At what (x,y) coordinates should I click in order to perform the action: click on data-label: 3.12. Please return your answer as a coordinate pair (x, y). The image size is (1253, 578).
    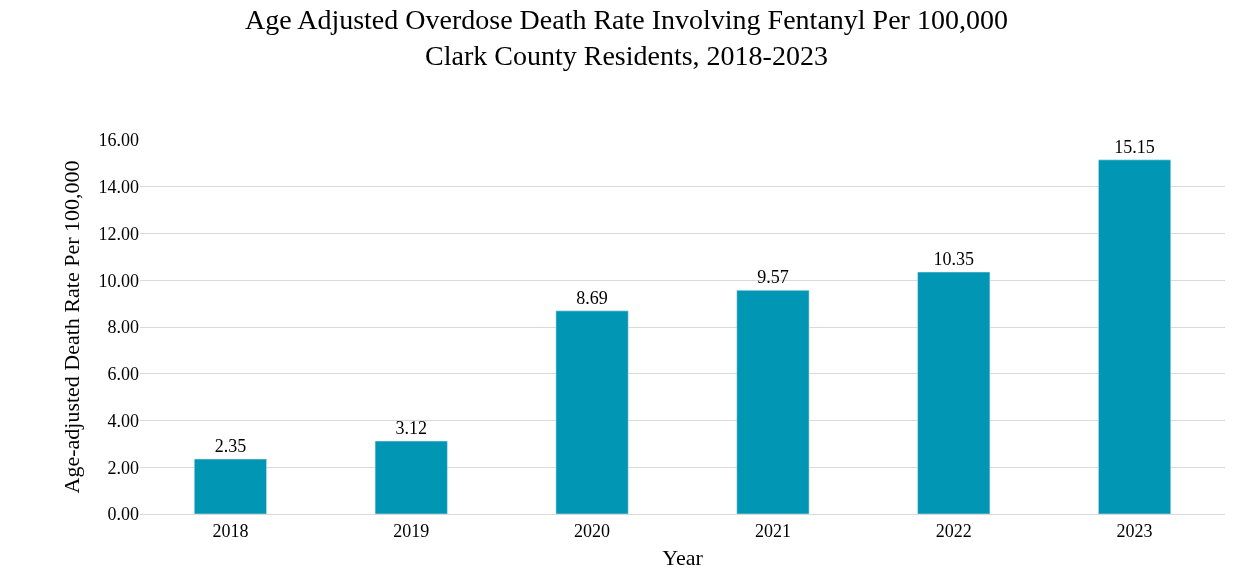
    Looking at the image, I should click on (411, 428).